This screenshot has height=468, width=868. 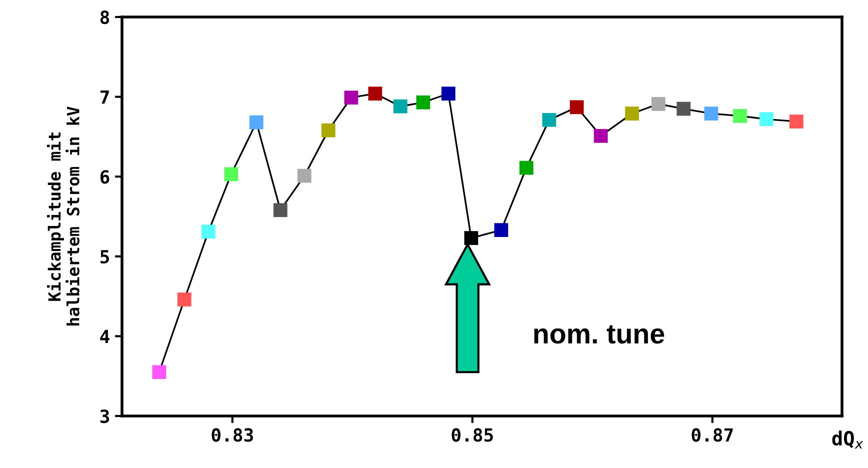 I want to click on x-tick-label: 0.85, so click(x=472, y=435).